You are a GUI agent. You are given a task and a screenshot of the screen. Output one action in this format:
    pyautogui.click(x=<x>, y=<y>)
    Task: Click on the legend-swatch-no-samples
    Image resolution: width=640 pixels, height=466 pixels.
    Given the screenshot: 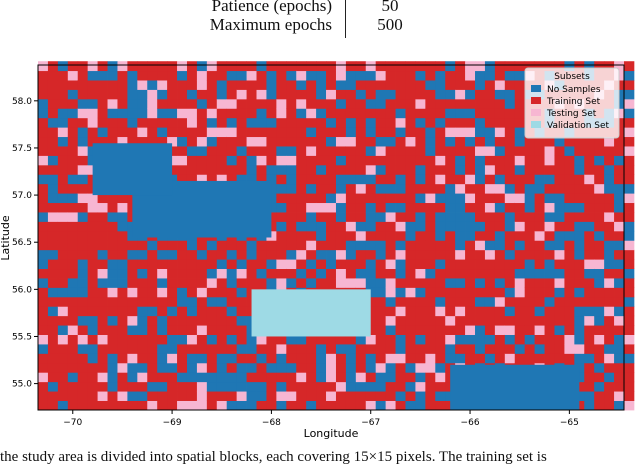 What is the action you would take?
    pyautogui.click(x=536, y=88)
    